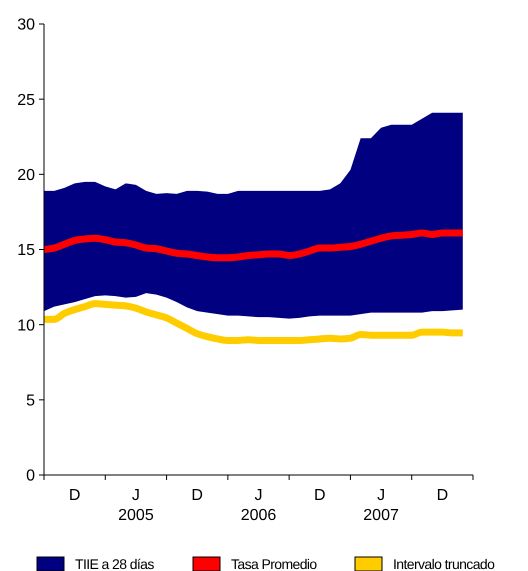  What do you see at coordinates (444, 563) in the screenshot?
I see `legend-label: Intervalo truncado` at bounding box center [444, 563].